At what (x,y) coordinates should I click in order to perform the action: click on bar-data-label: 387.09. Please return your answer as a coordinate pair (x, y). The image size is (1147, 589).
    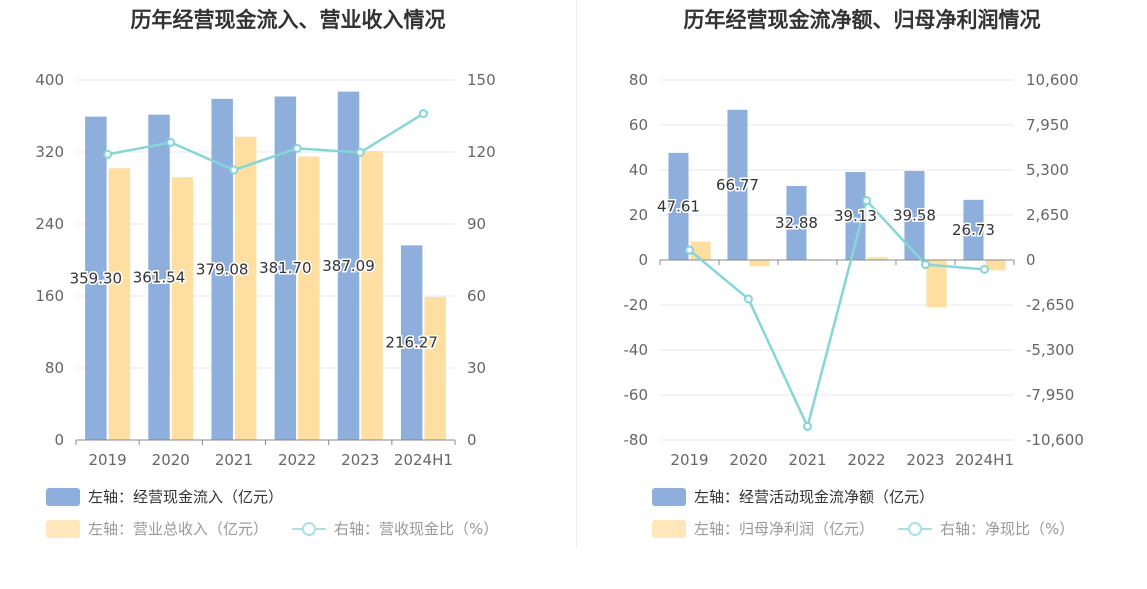
    Looking at the image, I should click on (348, 266).